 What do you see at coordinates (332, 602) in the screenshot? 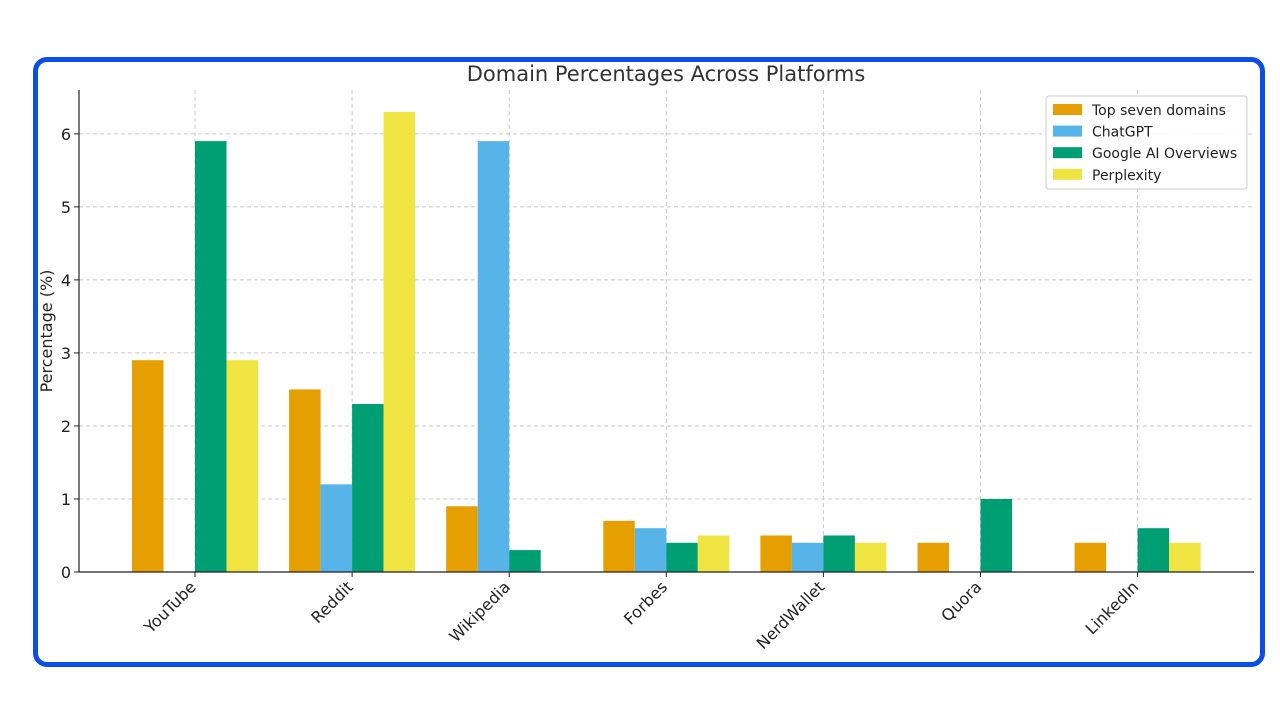
I see `x-tick-label: Reddit` at bounding box center [332, 602].